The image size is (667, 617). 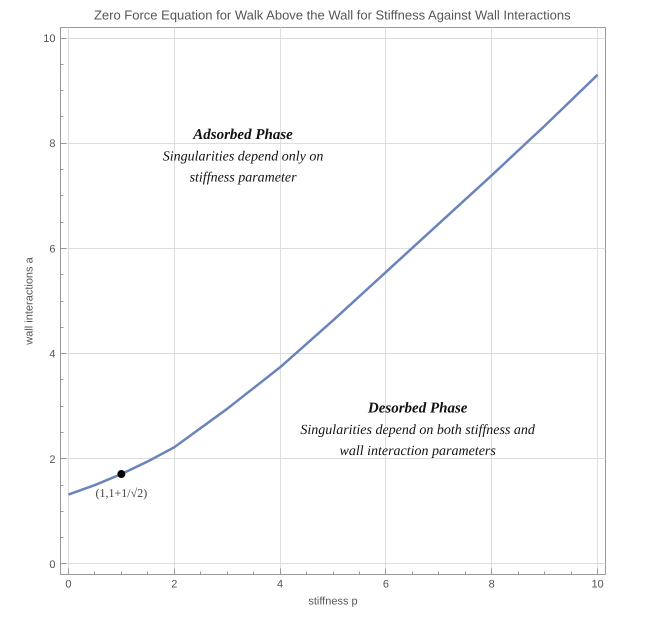 I want to click on x-axis-title: stiffness p, so click(x=333, y=602).